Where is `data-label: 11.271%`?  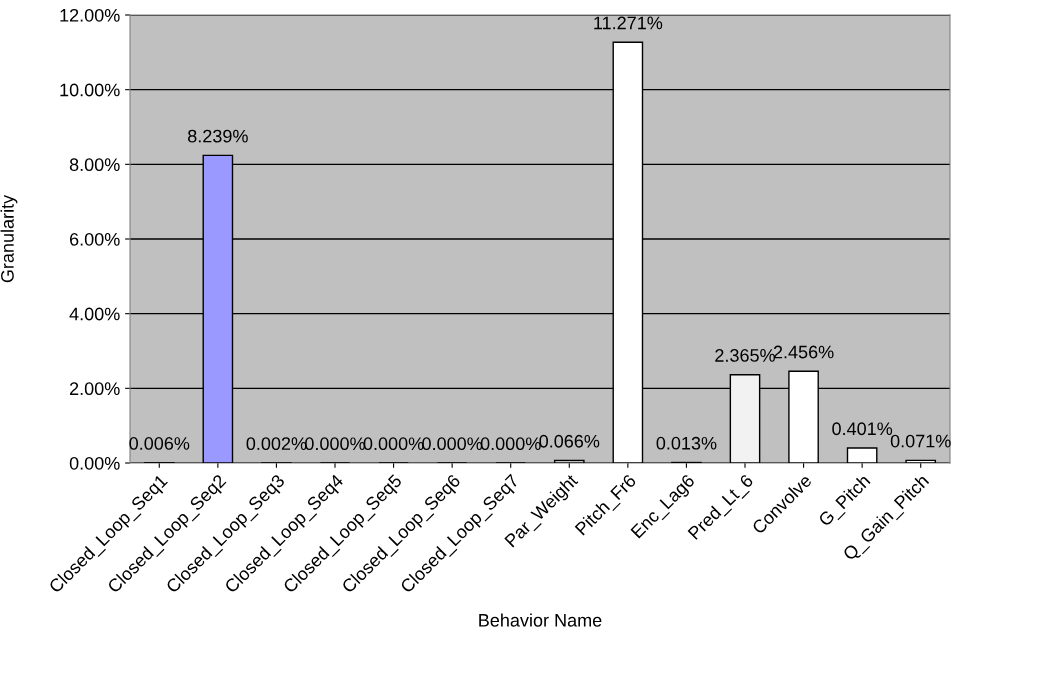 data-label: 11.271% is located at coordinates (628, 23).